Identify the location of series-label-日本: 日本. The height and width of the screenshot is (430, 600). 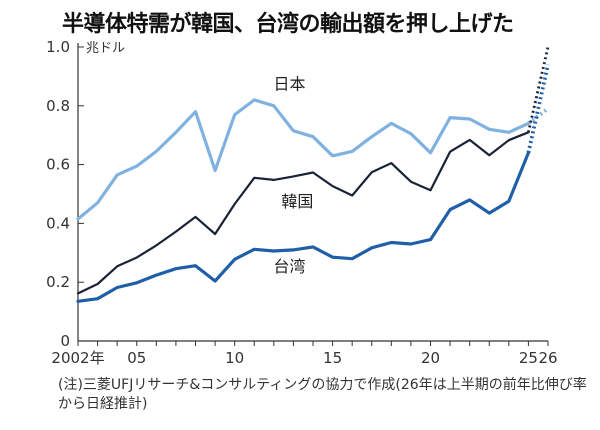
(289, 84).